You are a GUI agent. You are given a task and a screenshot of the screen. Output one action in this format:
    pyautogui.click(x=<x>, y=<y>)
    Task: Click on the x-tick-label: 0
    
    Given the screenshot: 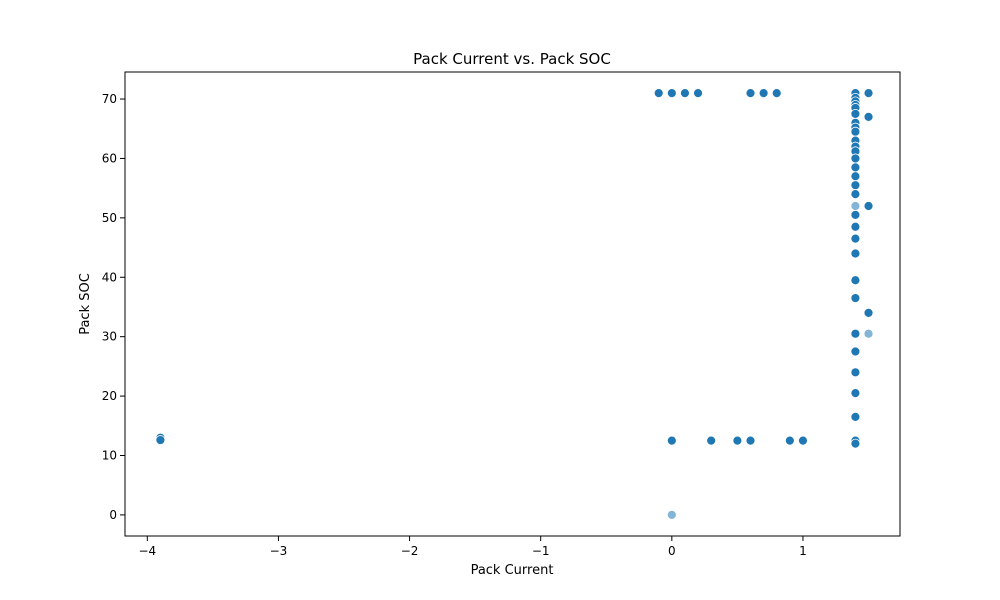 What is the action you would take?
    pyautogui.click(x=672, y=551)
    